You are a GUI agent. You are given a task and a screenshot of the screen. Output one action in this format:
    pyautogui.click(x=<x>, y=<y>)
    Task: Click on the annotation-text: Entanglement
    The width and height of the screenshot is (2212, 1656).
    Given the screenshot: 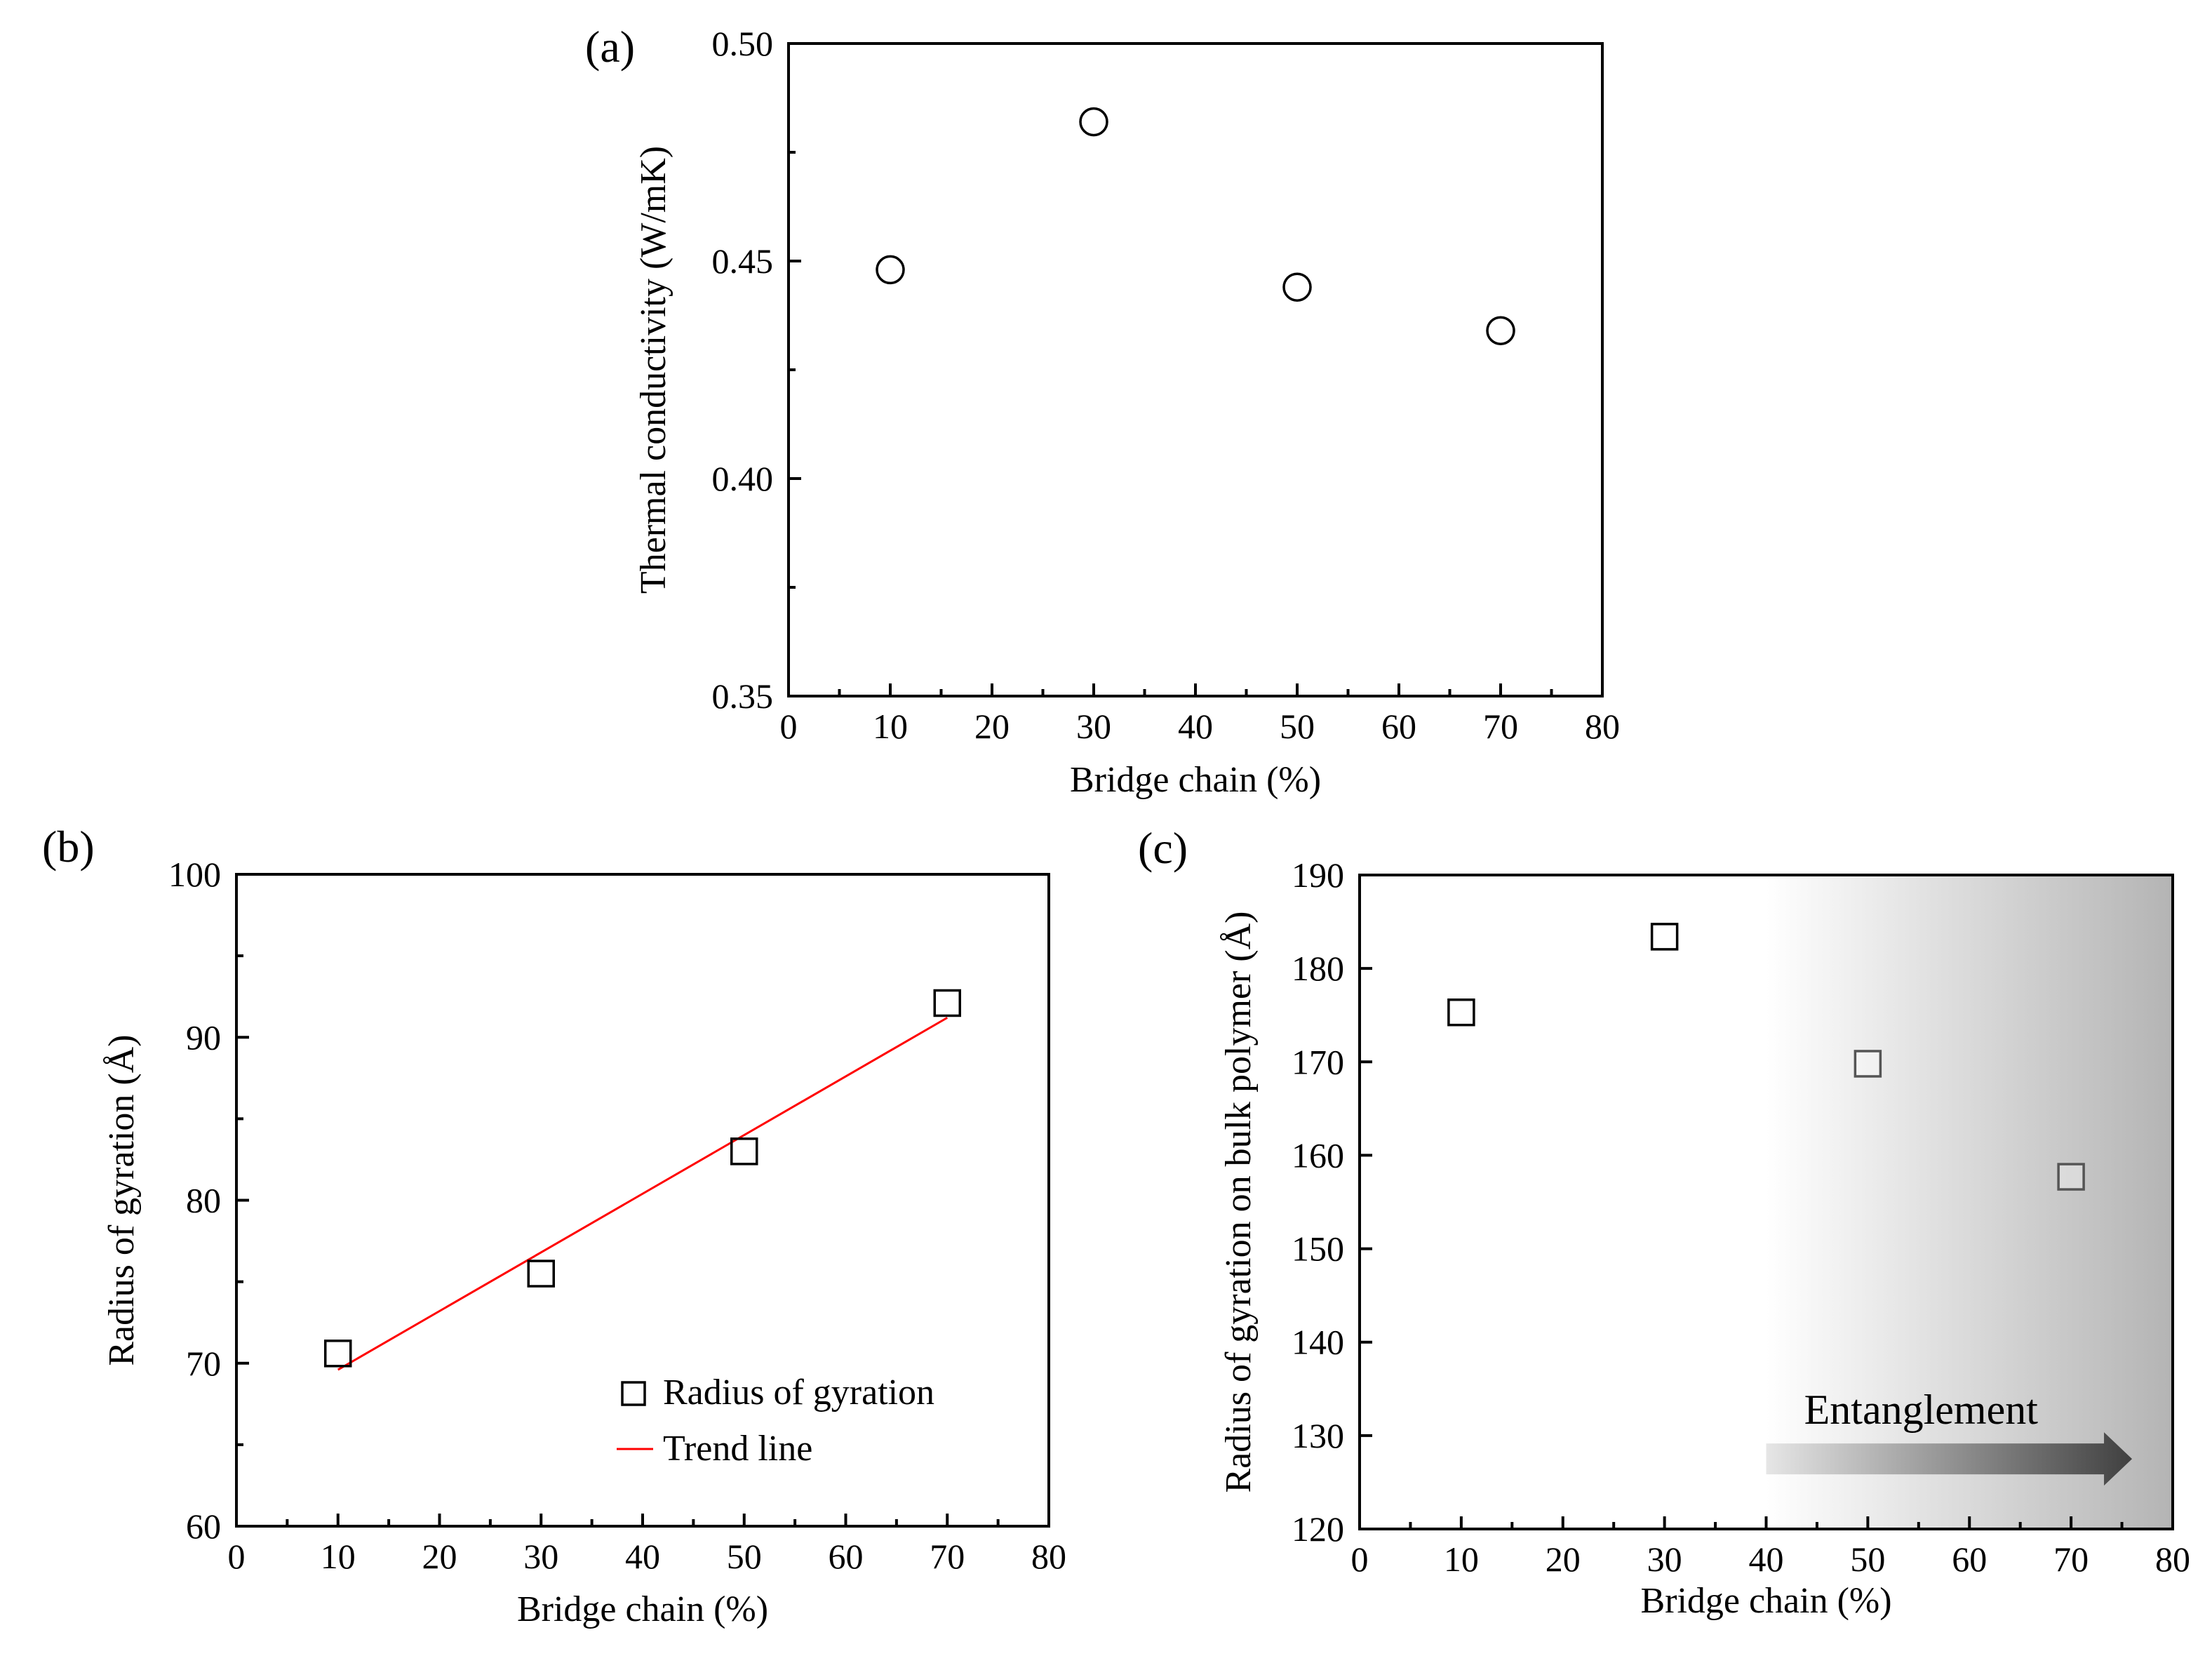 What is the action you would take?
    pyautogui.click(x=1921, y=1410)
    